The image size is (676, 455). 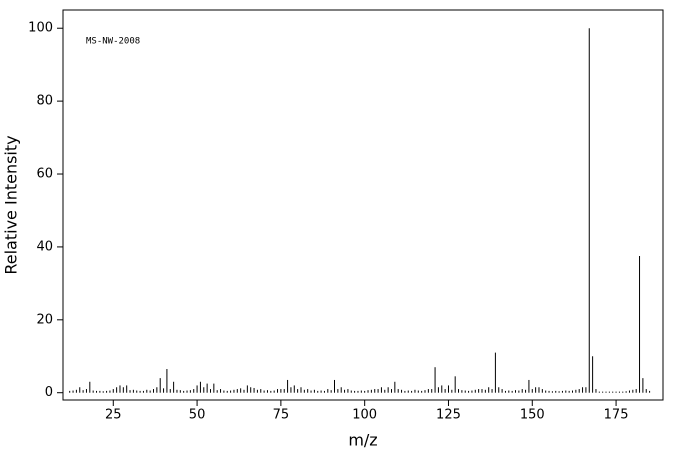 I want to click on x-tick-label: 50, so click(x=197, y=415).